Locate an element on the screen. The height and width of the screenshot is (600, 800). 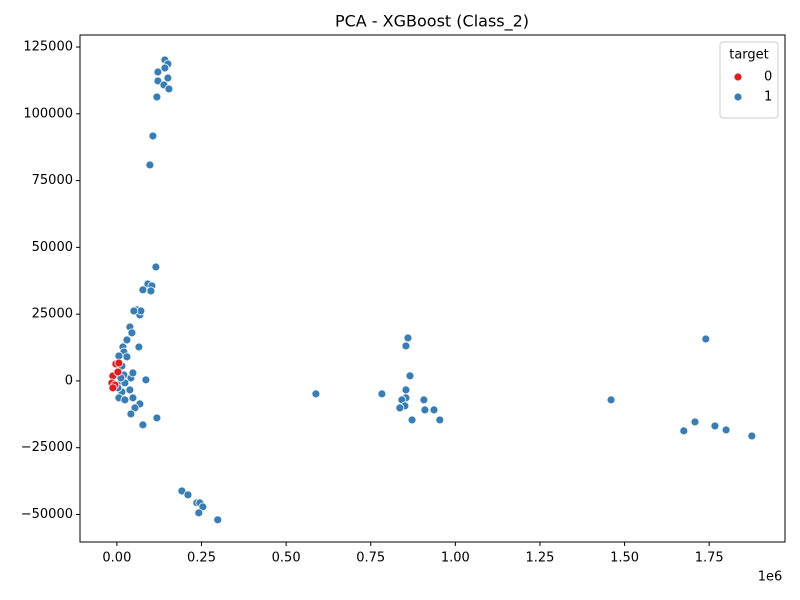
x-tick-label: 0.75 is located at coordinates (370, 558).